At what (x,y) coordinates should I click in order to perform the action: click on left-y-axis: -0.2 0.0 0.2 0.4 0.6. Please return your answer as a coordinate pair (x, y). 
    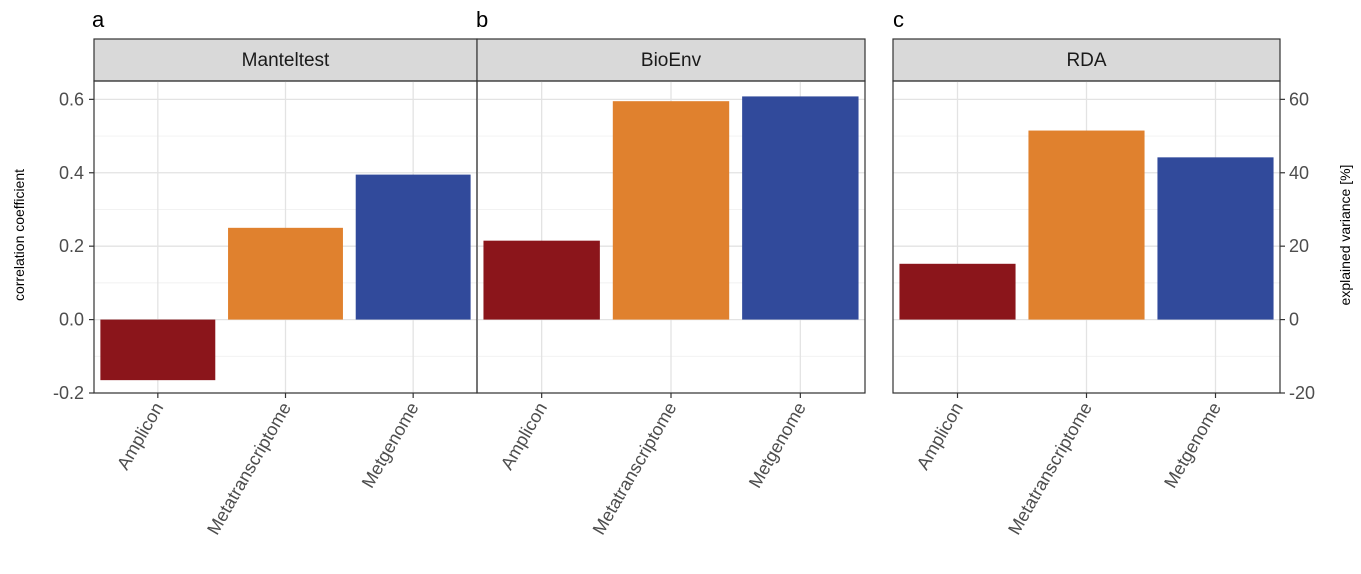
    Looking at the image, I should click on (73, 246).